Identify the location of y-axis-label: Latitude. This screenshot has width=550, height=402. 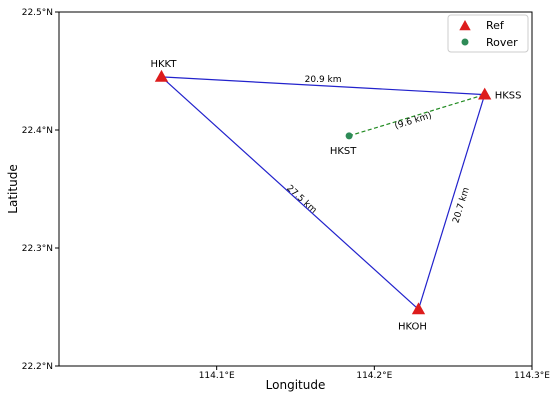
(13, 188).